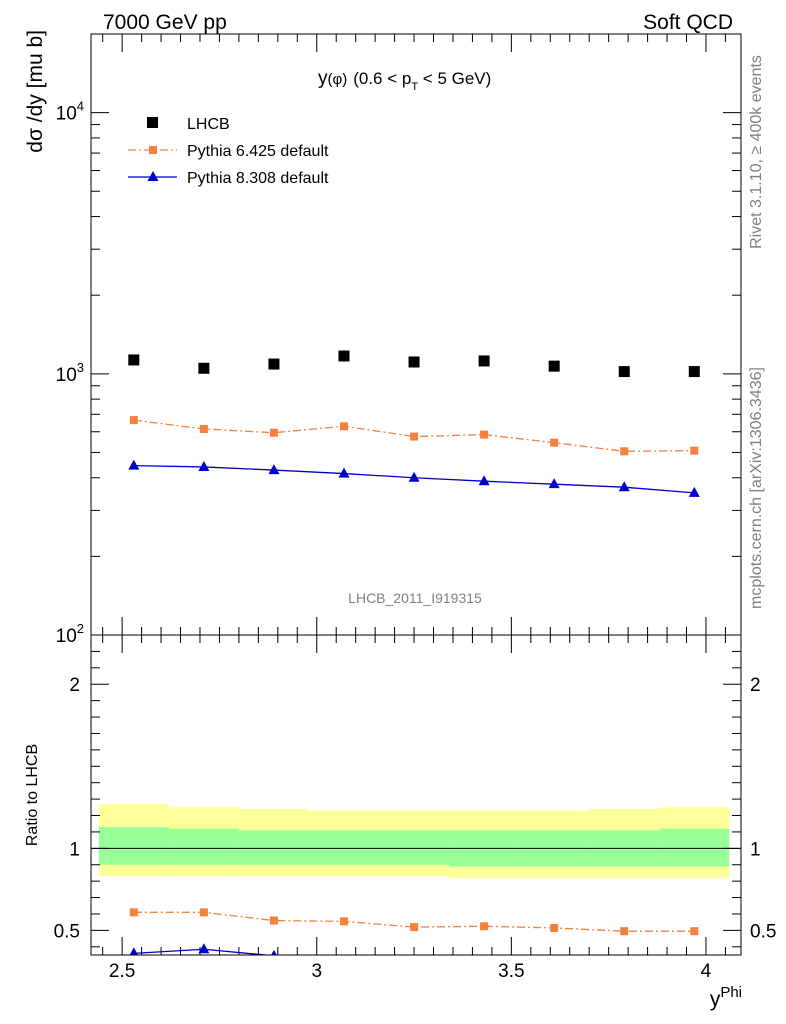 The height and width of the screenshot is (1024, 786). I want to click on main-ytick-label-2: 10⁴, so click(70, 112).